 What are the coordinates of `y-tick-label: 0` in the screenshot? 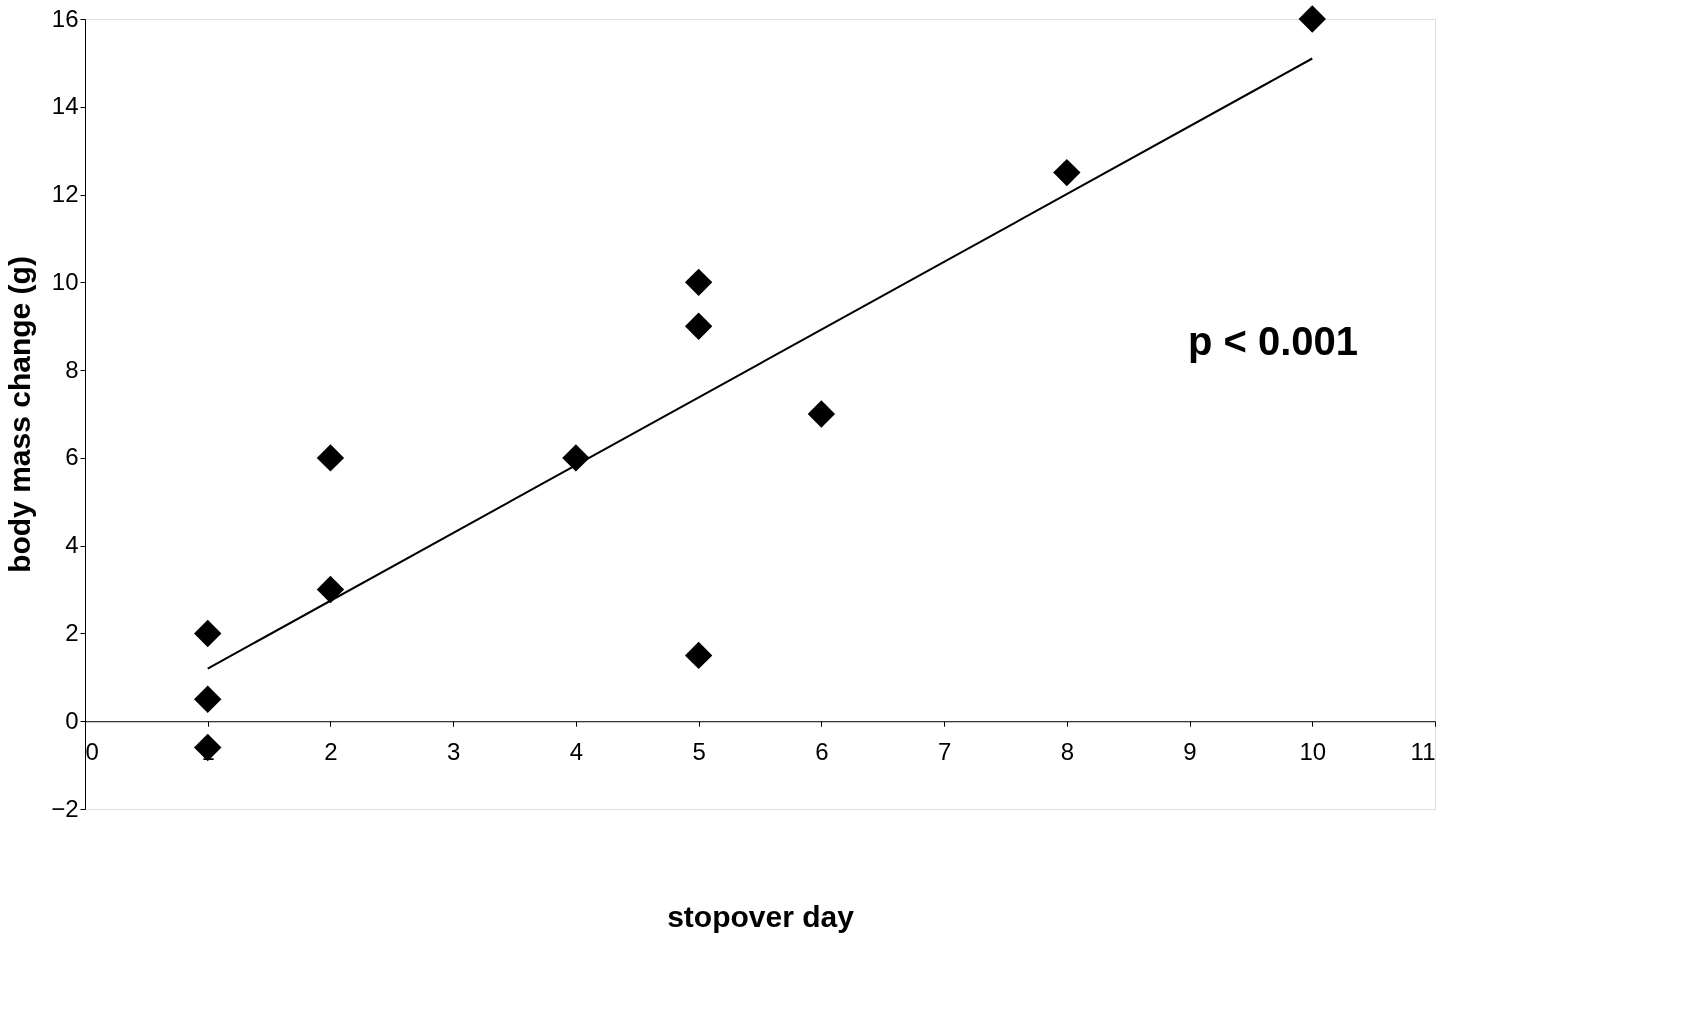 It's located at (72, 720).